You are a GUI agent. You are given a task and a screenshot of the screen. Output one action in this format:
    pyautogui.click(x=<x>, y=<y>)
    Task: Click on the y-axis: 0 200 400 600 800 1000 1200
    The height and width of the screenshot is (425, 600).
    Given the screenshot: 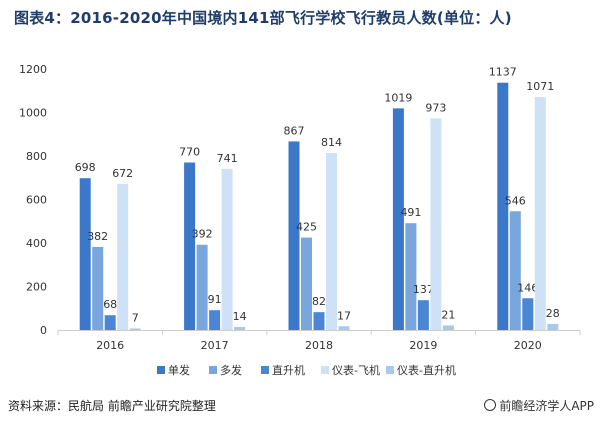 What is the action you would take?
    pyautogui.click(x=33, y=200)
    